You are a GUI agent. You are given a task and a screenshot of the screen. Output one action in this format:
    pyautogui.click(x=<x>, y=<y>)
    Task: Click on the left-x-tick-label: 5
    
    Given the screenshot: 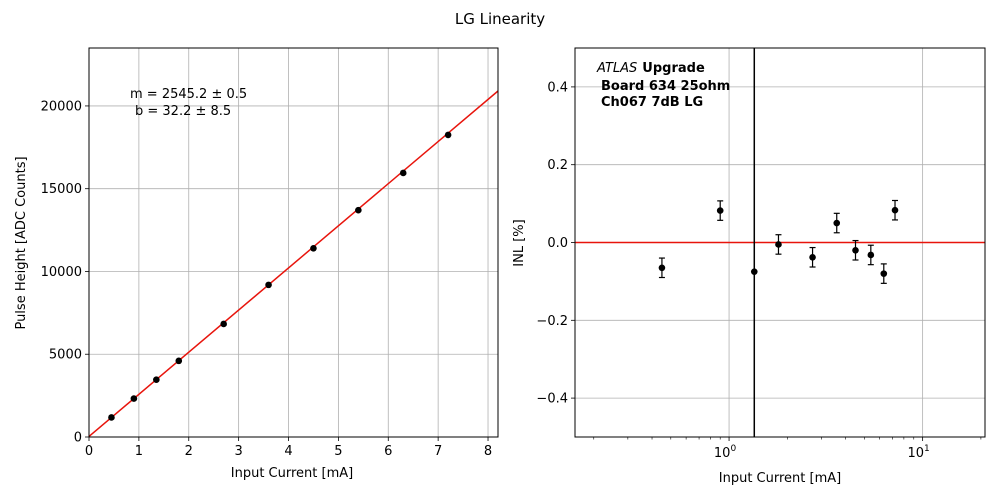 What is the action you would take?
    pyautogui.click(x=338, y=451)
    